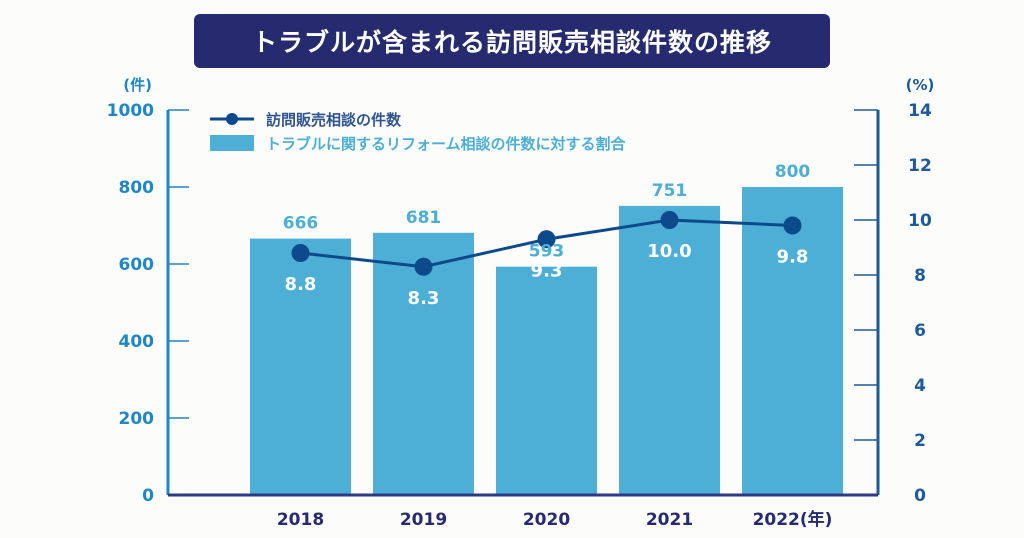  Describe the element at coordinates (920, 221) in the screenshot. I see `right-axis-tick-label: 10` at that location.